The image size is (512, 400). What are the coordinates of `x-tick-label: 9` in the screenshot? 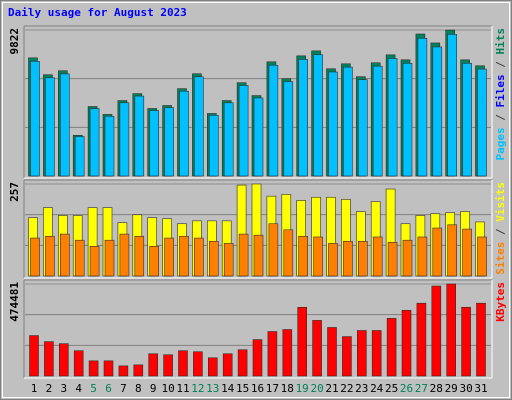 It's located at (153, 388).